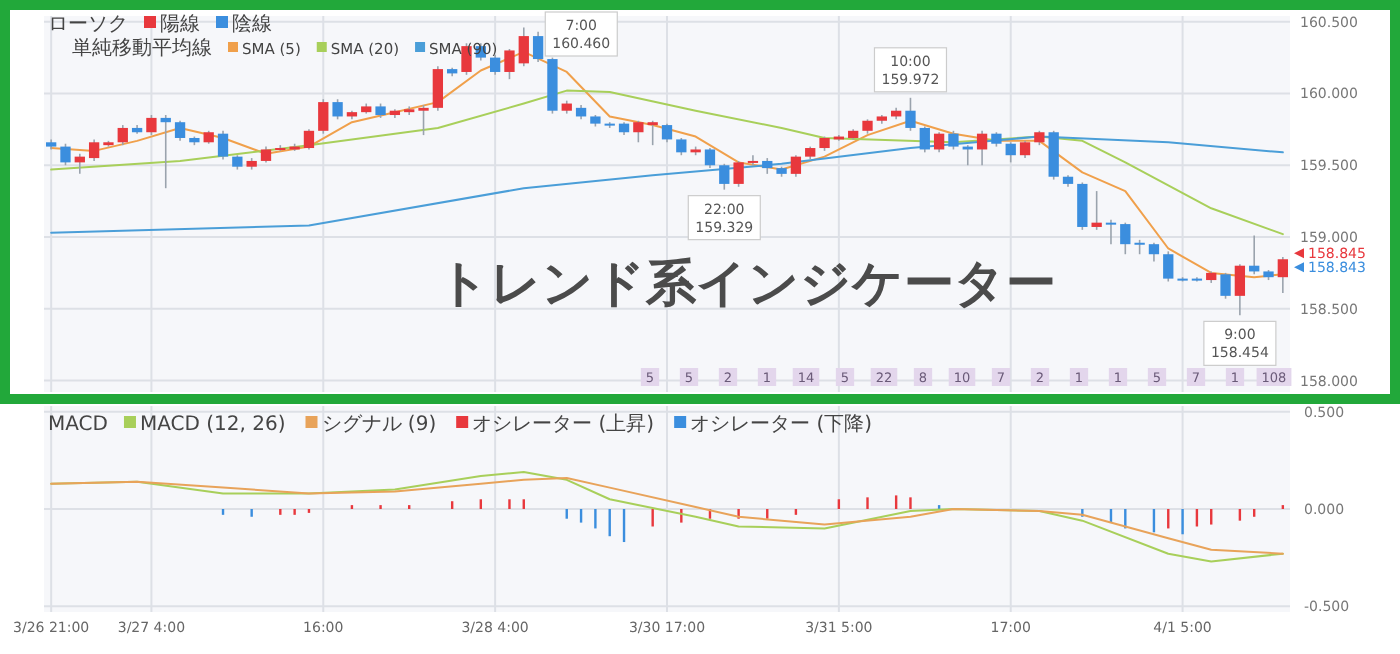 Image resolution: width=1400 pixels, height=654 pixels. Describe the element at coordinates (747, 283) in the screenshot. I see `text: トレンド系インジケーター` at that location.